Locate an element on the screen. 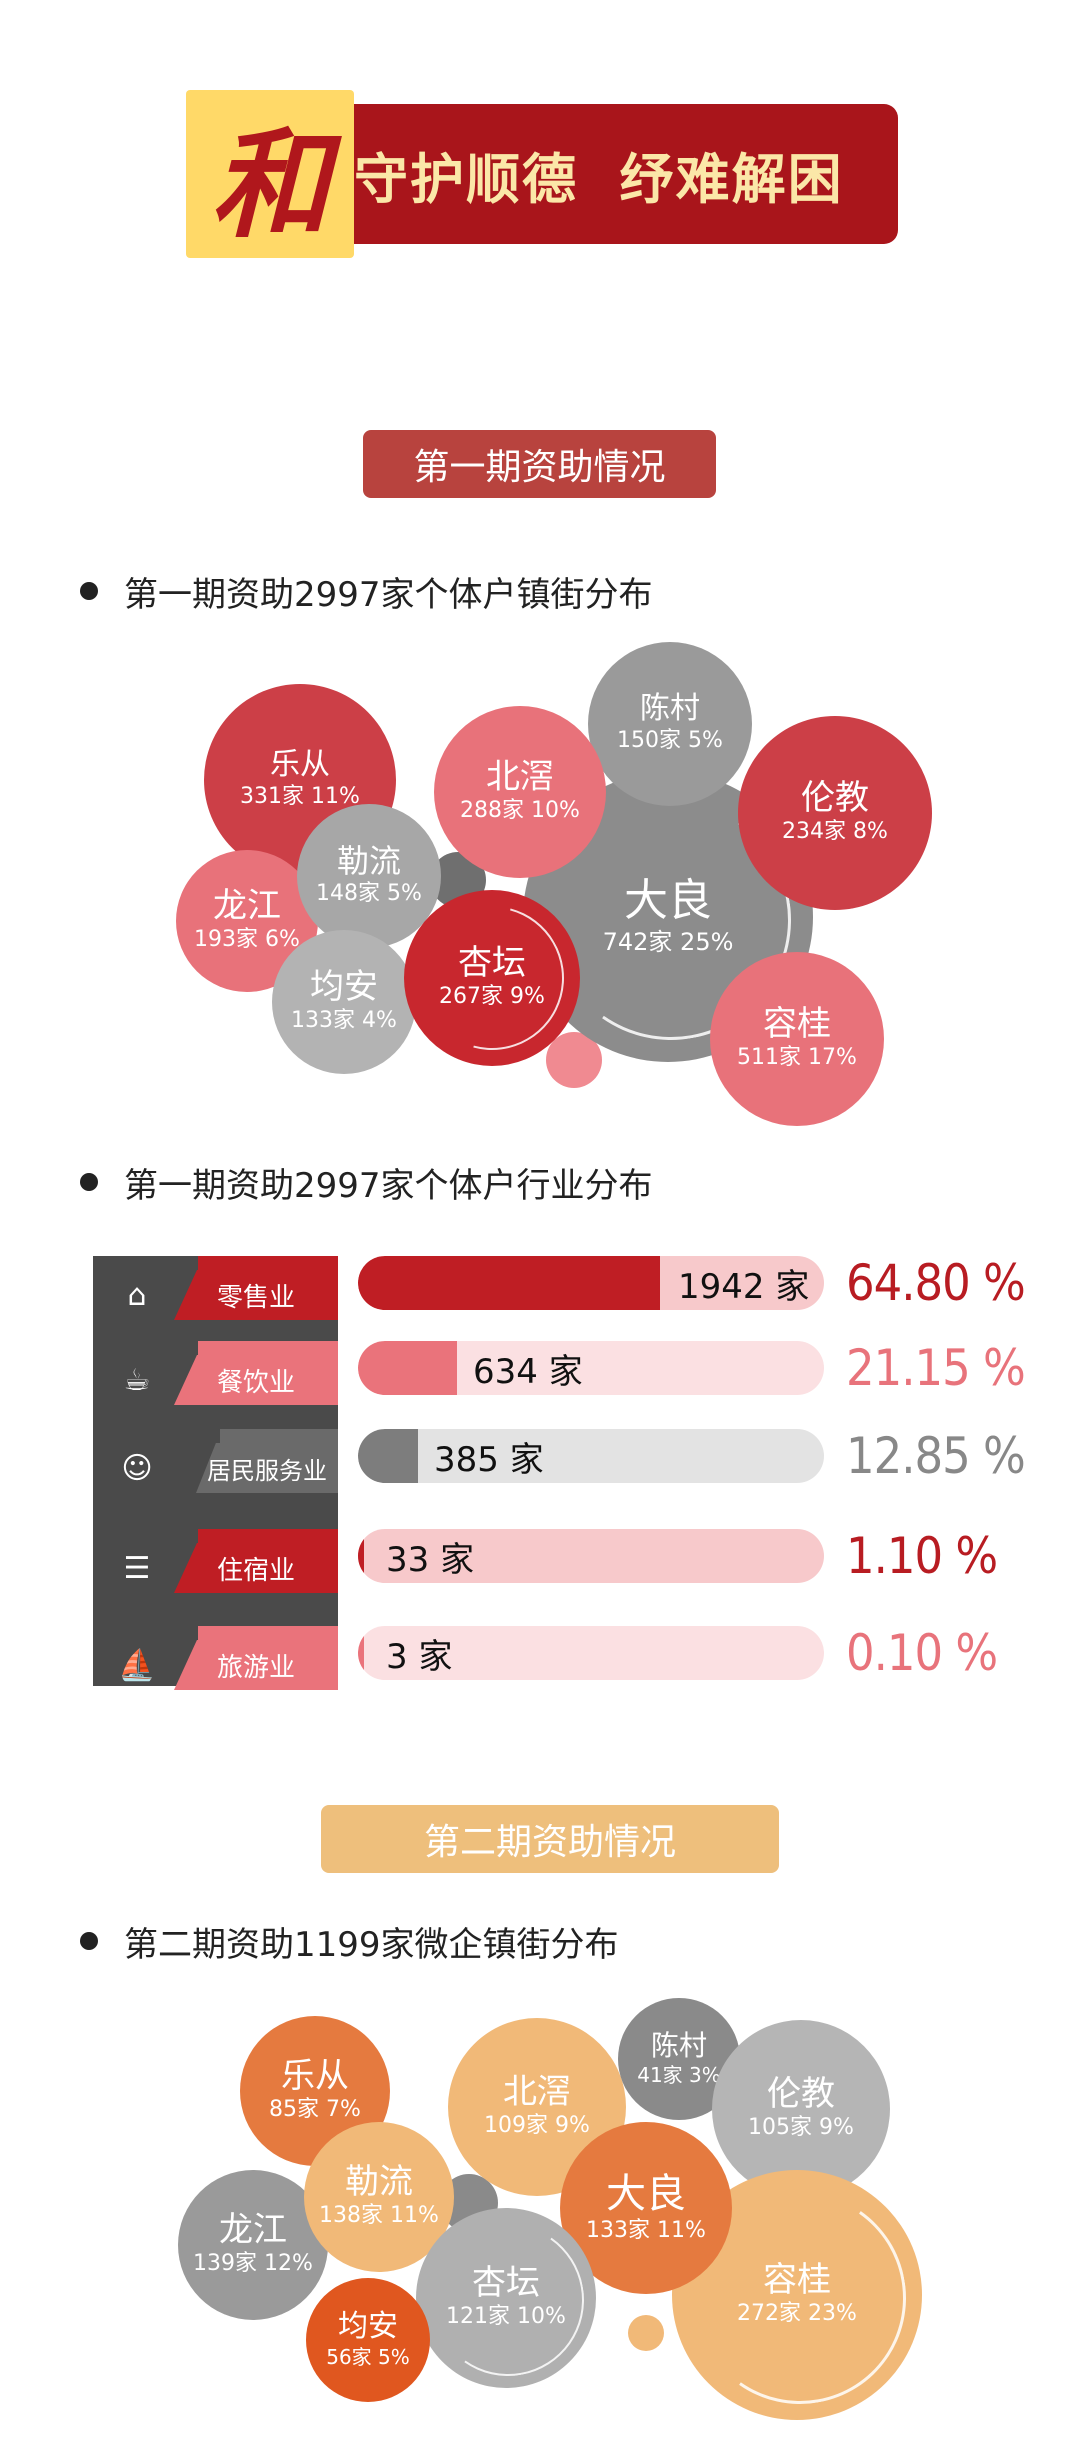 The image size is (1080, 2442). bubble-lunjiao: 伦教 234家 8% is located at coordinates (835, 813).